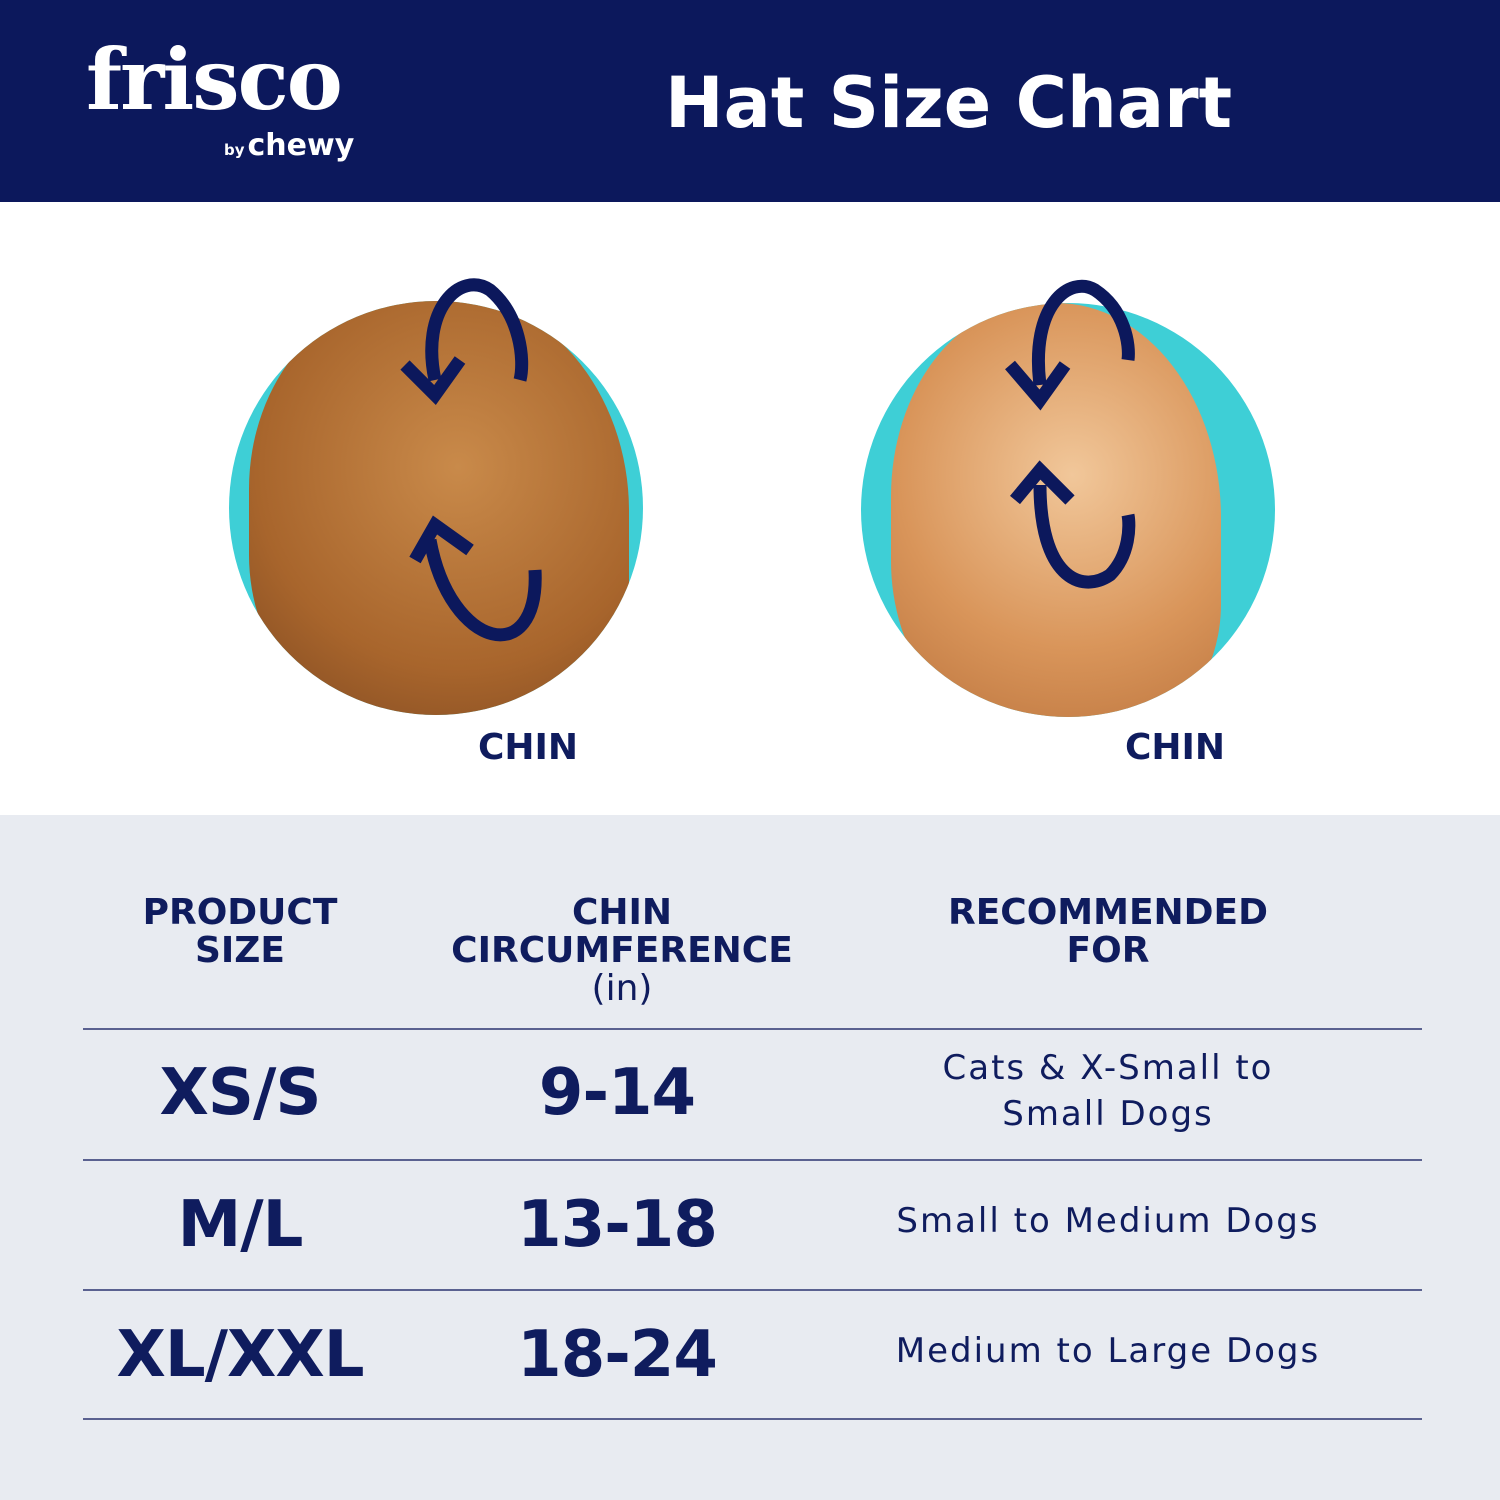  What do you see at coordinates (1175, 747) in the screenshot?
I see `cat-chin-label: CHIN` at bounding box center [1175, 747].